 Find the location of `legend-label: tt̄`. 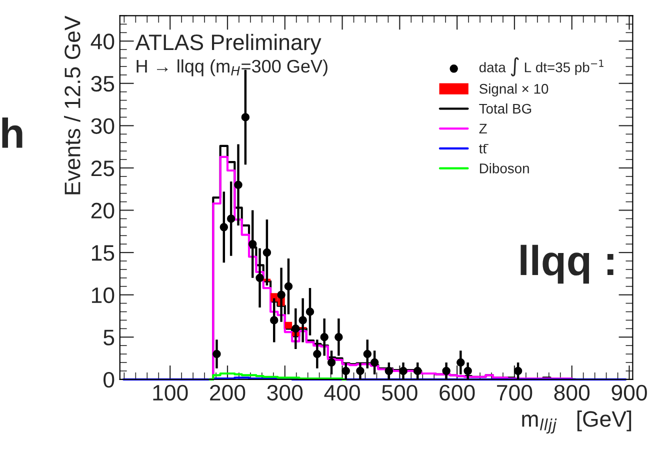

legend-label: tt̄ is located at coordinates (483, 149).